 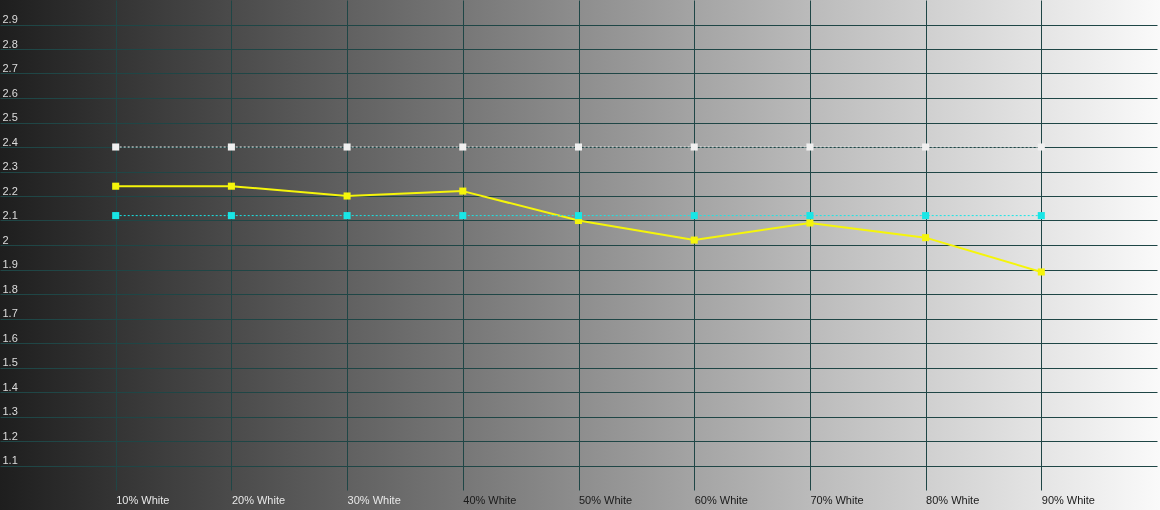 What do you see at coordinates (10, 288) in the screenshot?
I see `y-tick-label: 1.8` at bounding box center [10, 288].